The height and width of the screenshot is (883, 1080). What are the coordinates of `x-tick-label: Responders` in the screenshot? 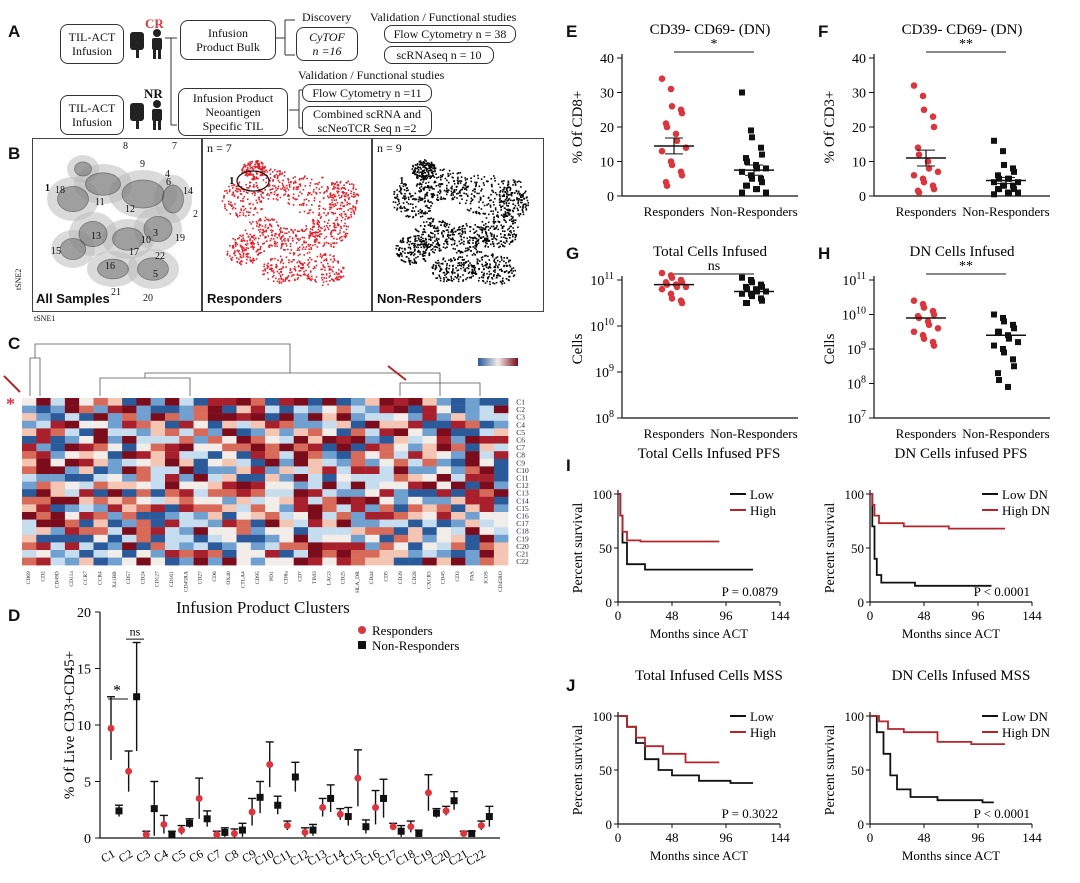 It's located at (674, 433).